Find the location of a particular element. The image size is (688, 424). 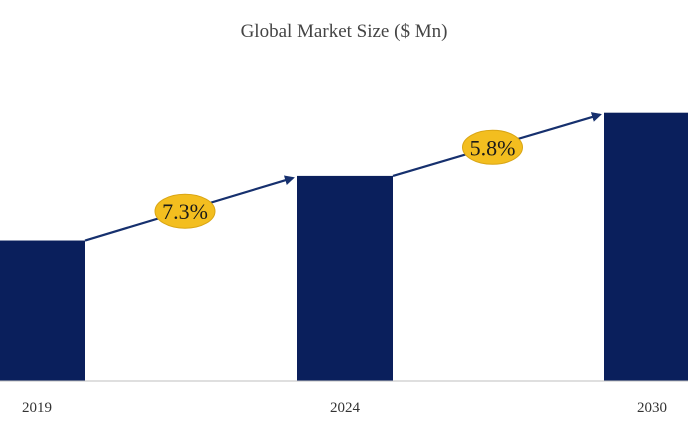

x-tick-2030: 2030 is located at coordinates (652, 408).